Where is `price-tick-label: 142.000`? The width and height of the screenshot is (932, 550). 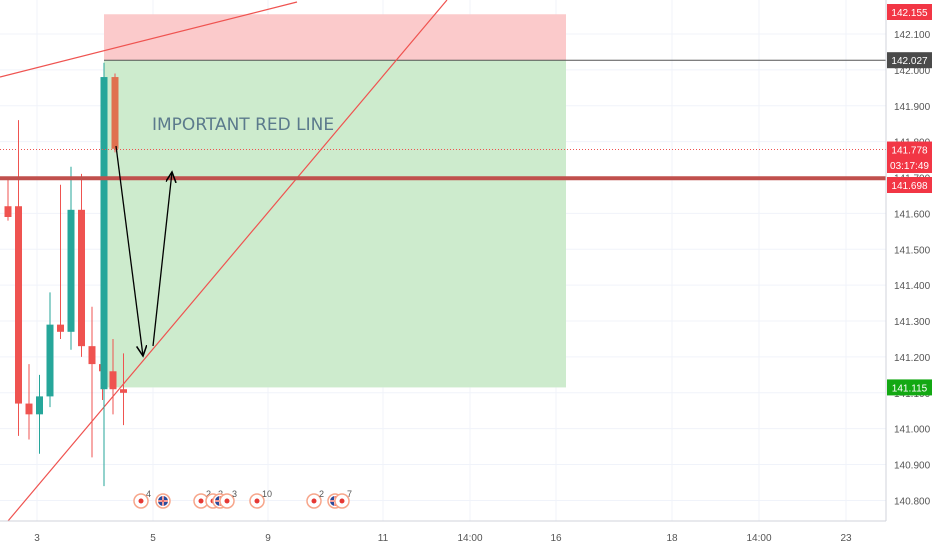
price-tick-label: 142.000 is located at coordinates (912, 71).